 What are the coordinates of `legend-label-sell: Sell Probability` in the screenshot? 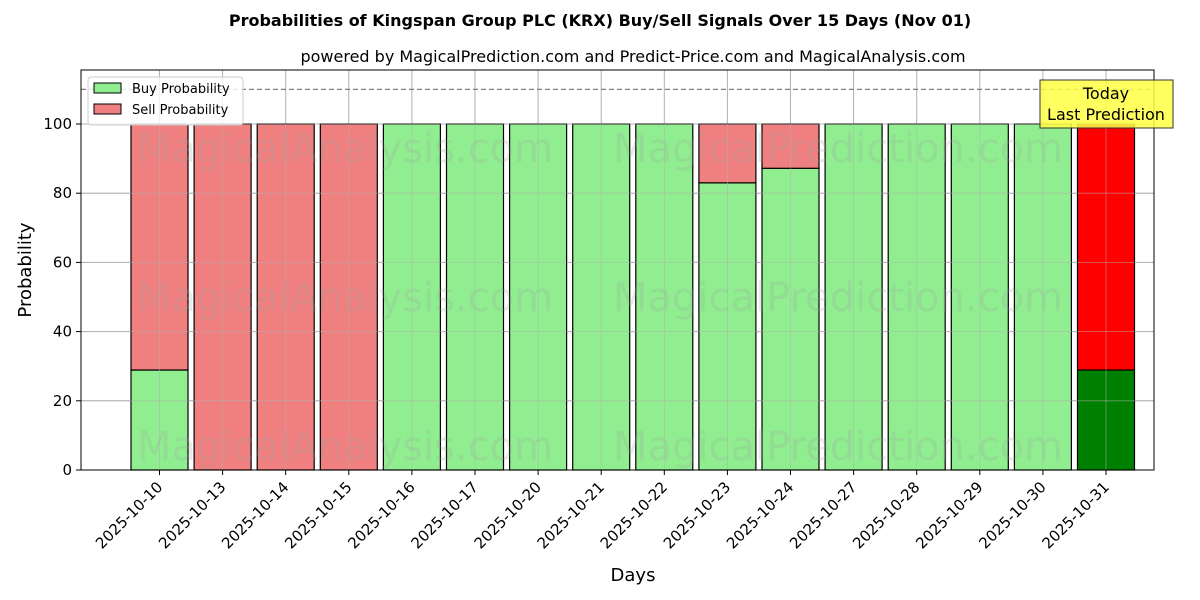 It's located at (180, 110).